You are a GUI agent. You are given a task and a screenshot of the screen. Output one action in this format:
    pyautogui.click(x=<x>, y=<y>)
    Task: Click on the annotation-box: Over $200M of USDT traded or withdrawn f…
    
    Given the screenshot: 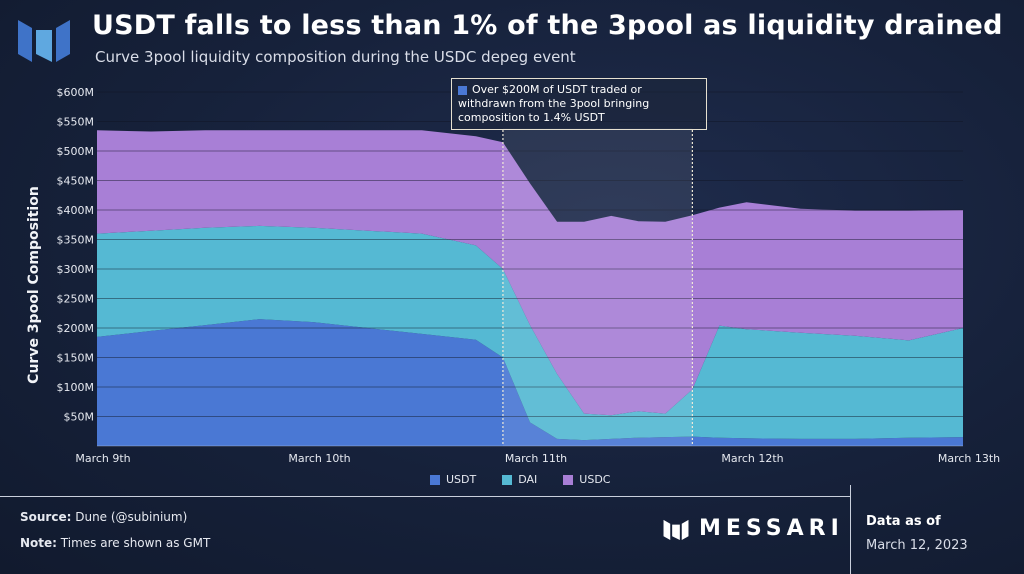 What is the action you would take?
    pyautogui.click(x=579, y=104)
    